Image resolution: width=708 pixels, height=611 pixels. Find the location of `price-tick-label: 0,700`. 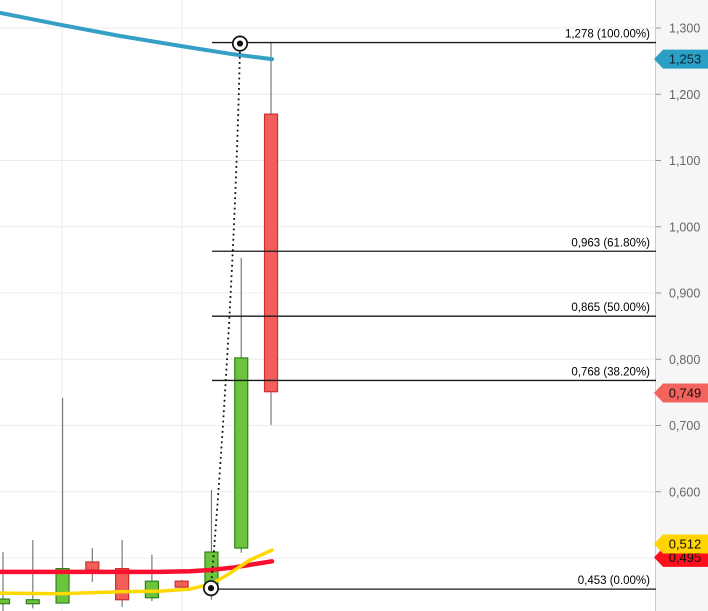

price-tick-label: 0,700 is located at coordinates (684, 426).